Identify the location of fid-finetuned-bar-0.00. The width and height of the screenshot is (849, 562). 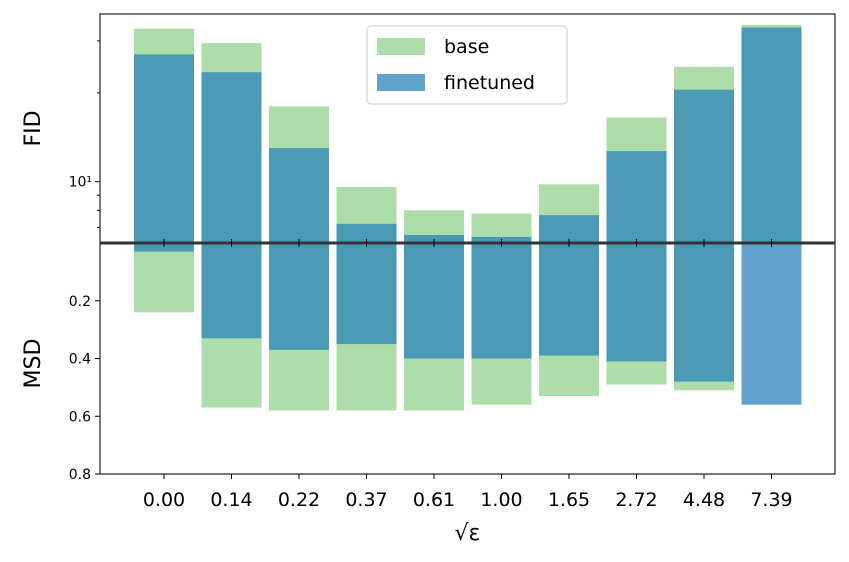
(164, 149).